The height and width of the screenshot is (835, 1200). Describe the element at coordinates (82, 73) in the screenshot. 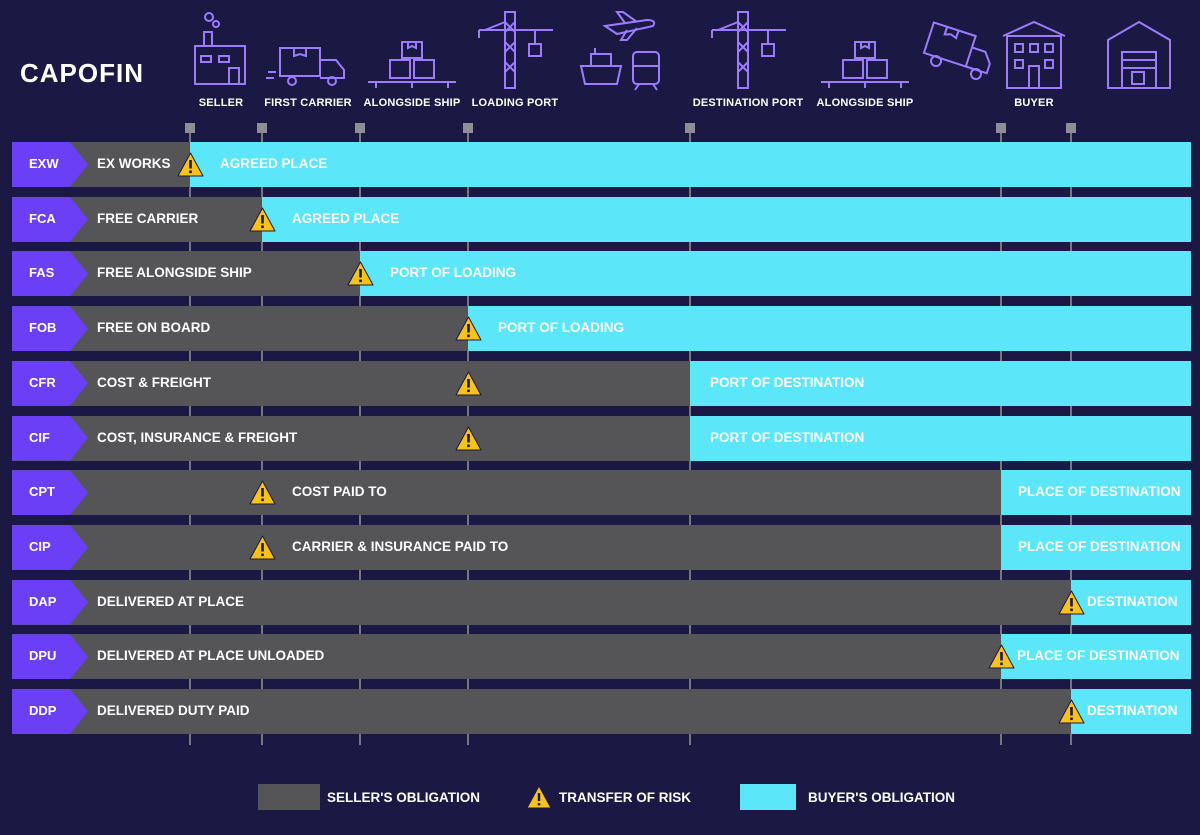

I see `brand-logo: CAPOFIN` at that location.